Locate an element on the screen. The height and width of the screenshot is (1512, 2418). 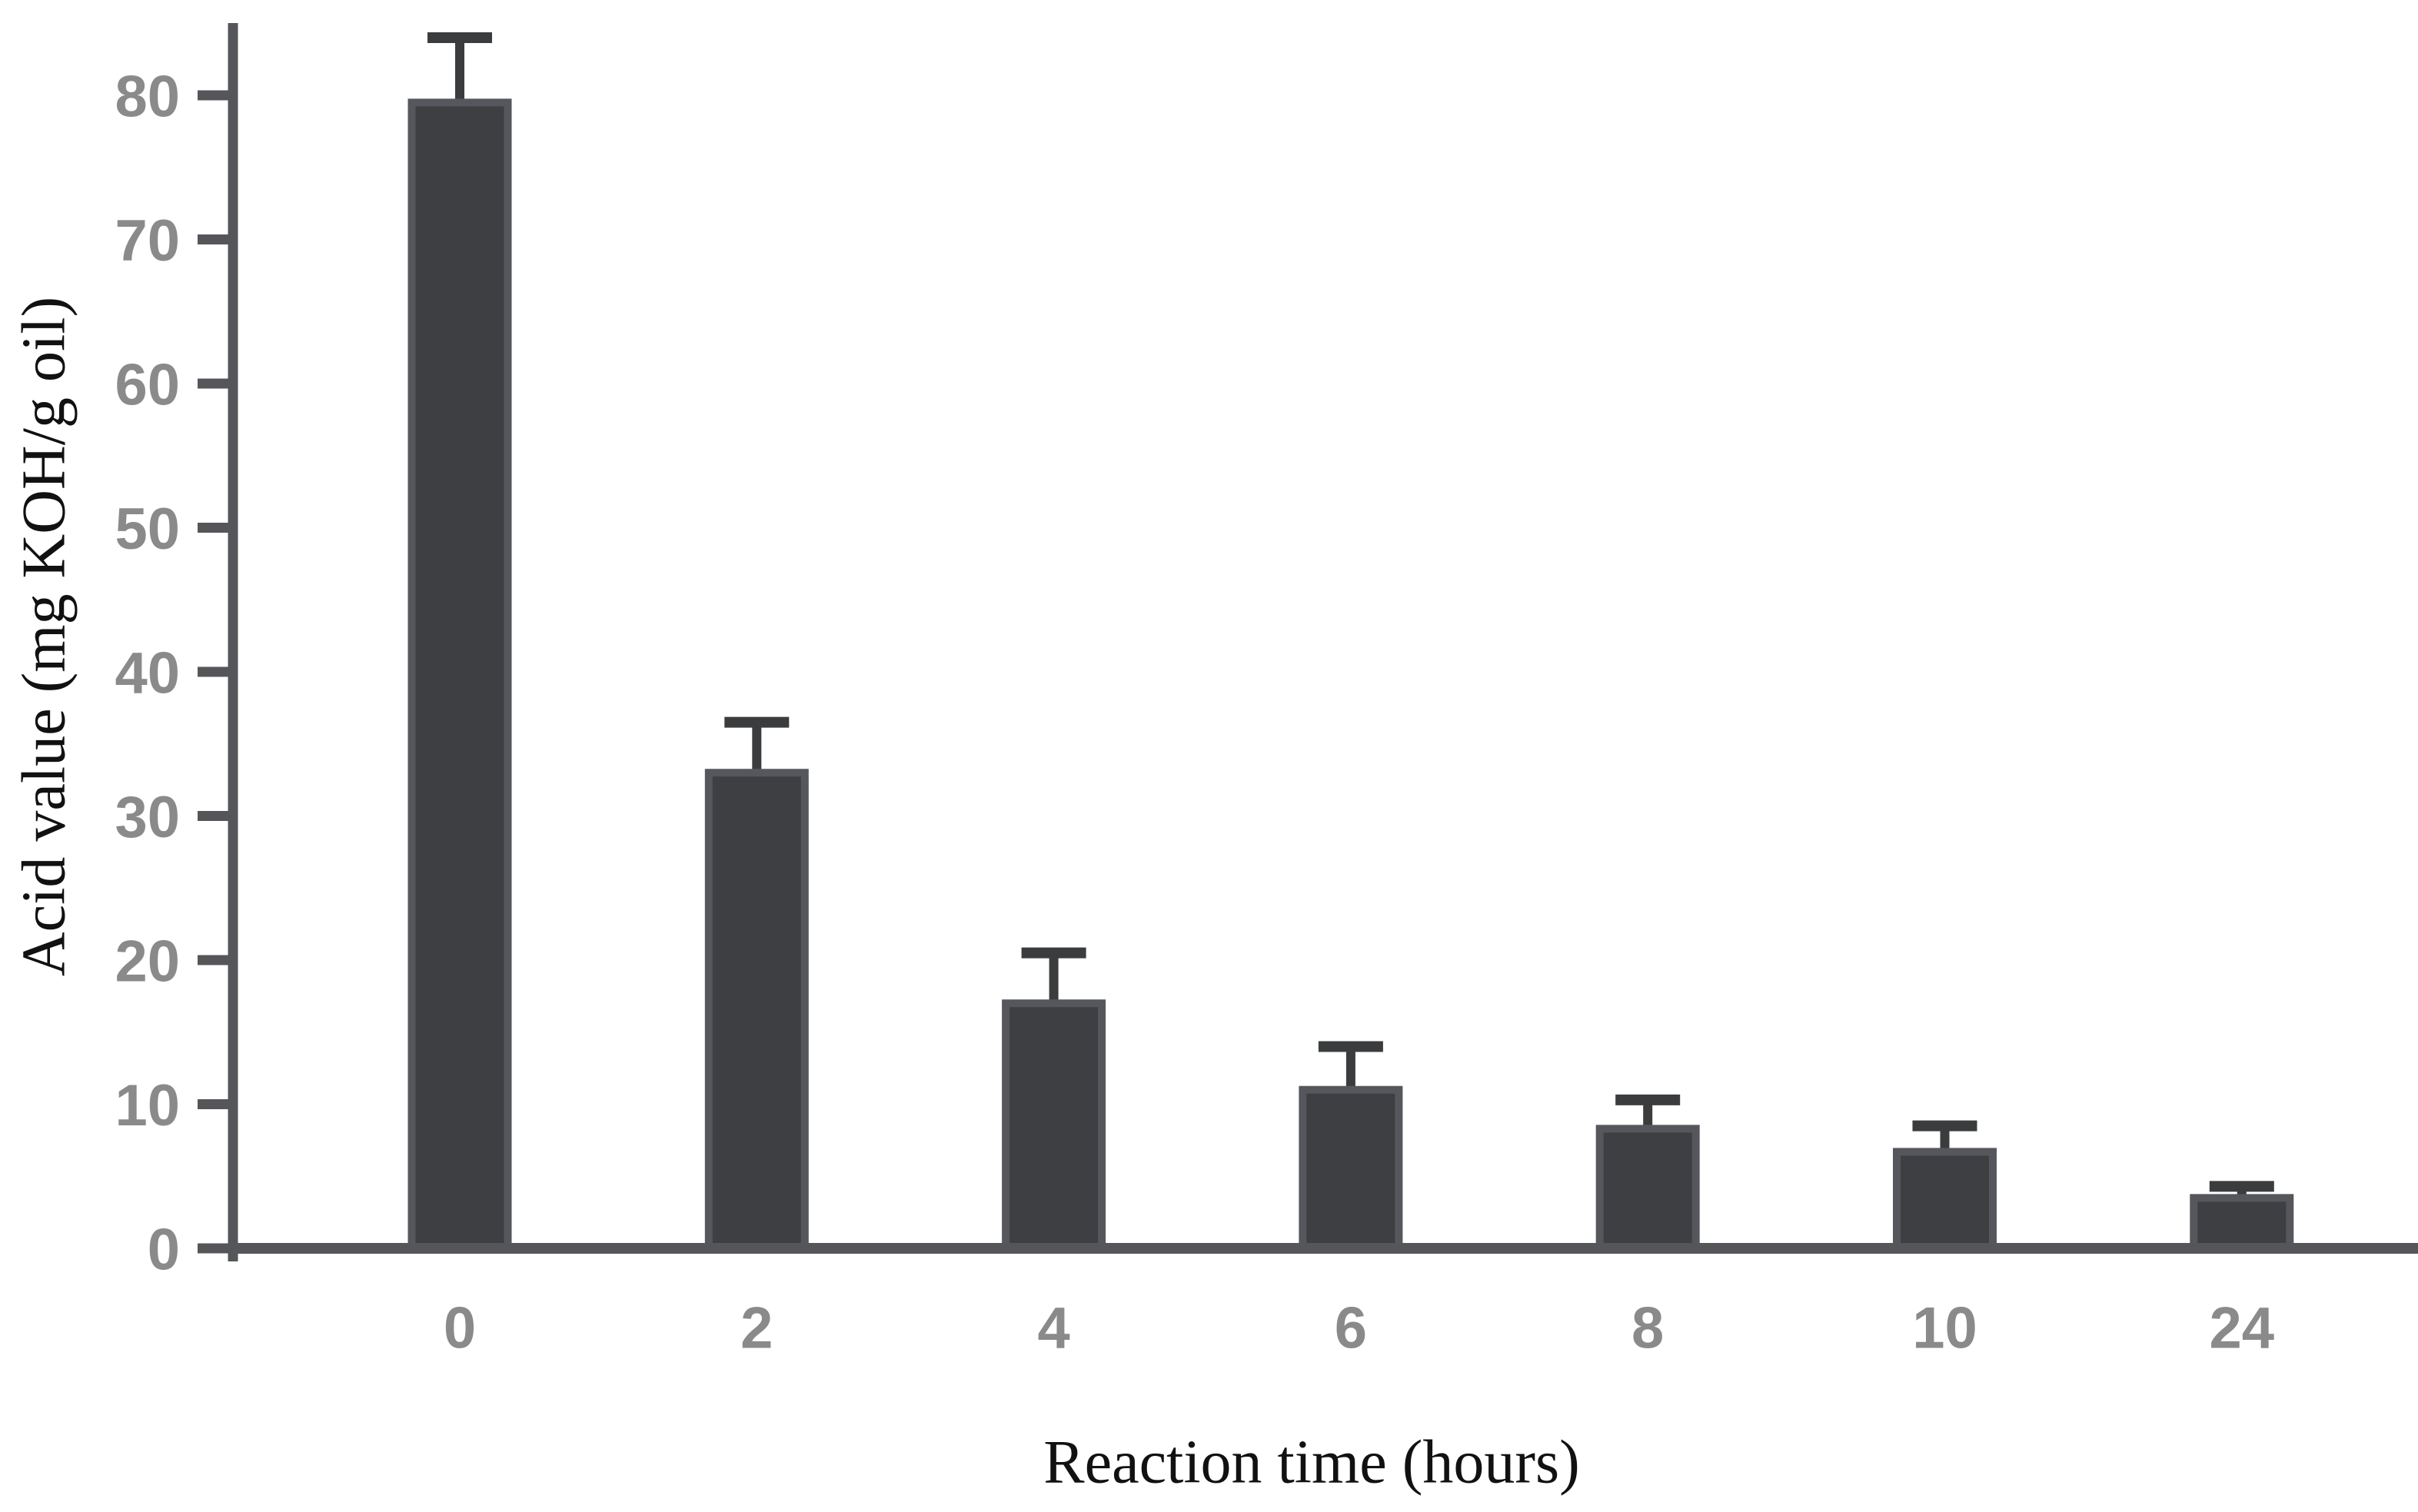
x-tick-label: 0 is located at coordinates (460, 1328).